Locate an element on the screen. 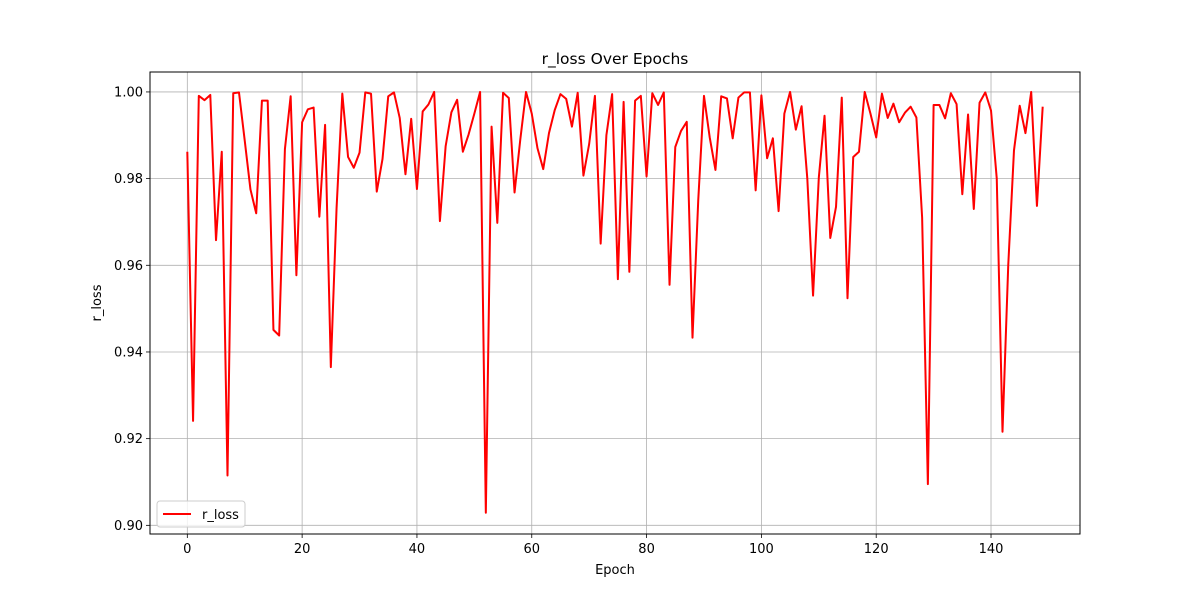 This screenshot has height=600, width=1200. x-tick-label: 60 is located at coordinates (531, 549).